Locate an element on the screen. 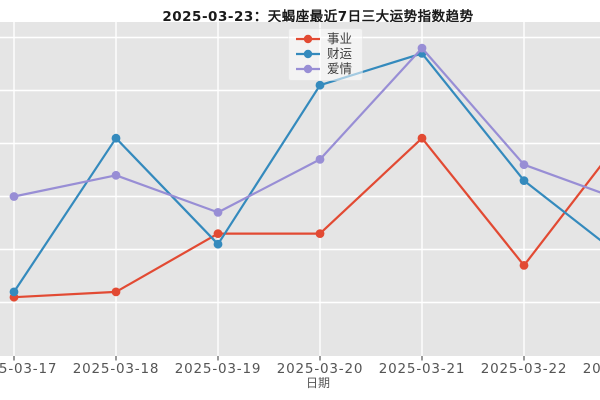  x-tick-label: 2025-03-20 is located at coordinates (320, 369).